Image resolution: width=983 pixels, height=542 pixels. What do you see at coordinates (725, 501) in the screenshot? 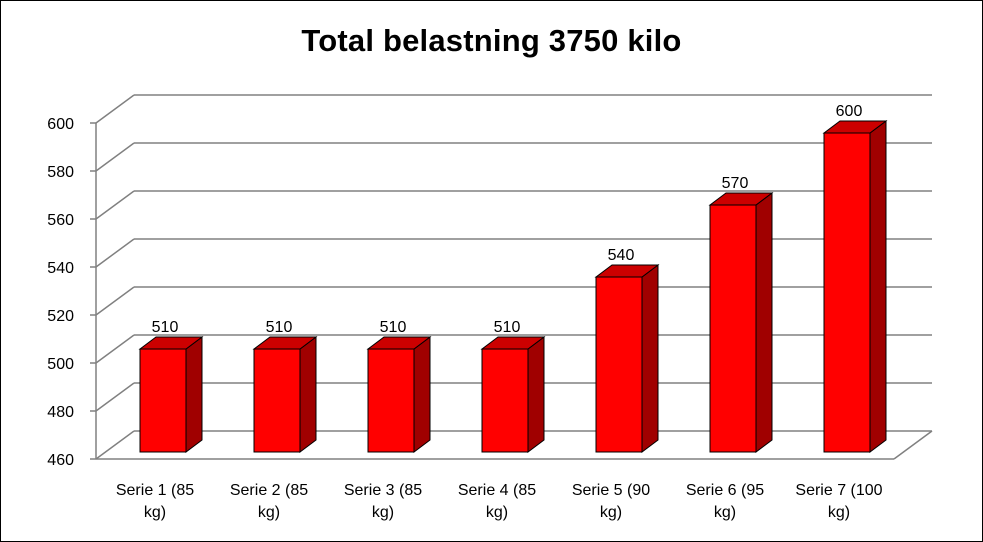
I see `x-category-label: Serie 6 (95 kg)` at bounding box center [725, 501].